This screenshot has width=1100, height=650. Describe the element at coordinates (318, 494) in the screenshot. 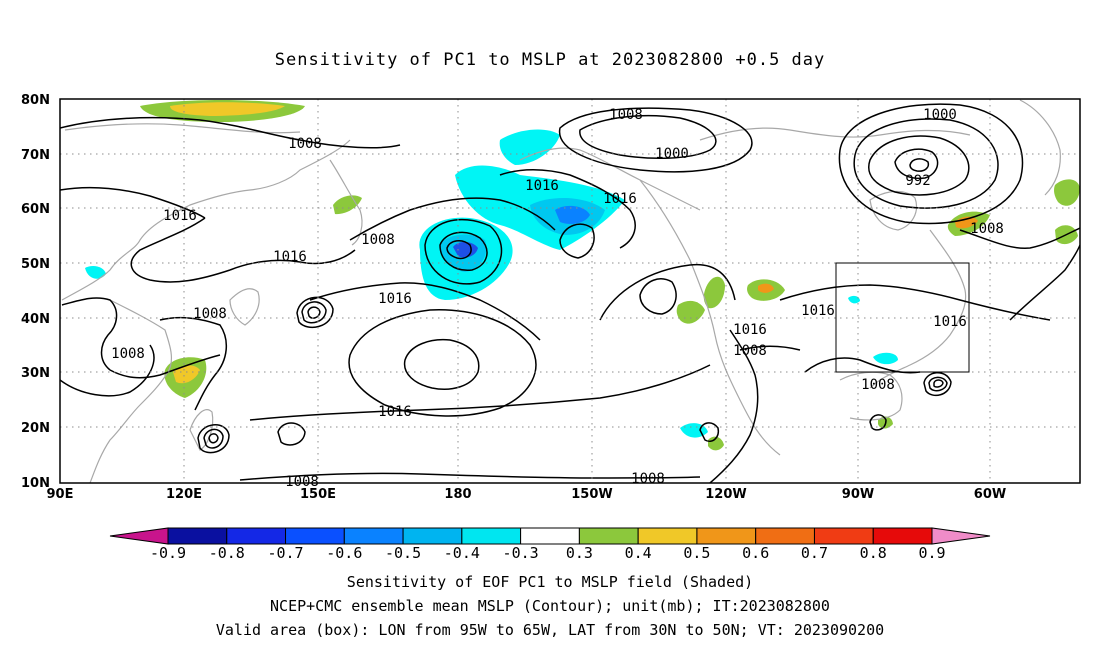

I see `lon-label: 150E` at that location.